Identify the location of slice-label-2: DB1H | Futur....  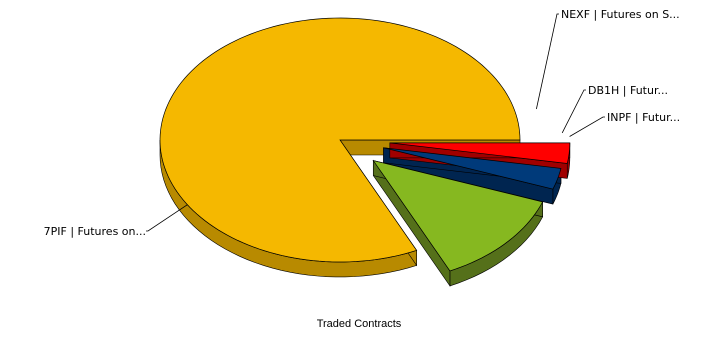
(628, 90).